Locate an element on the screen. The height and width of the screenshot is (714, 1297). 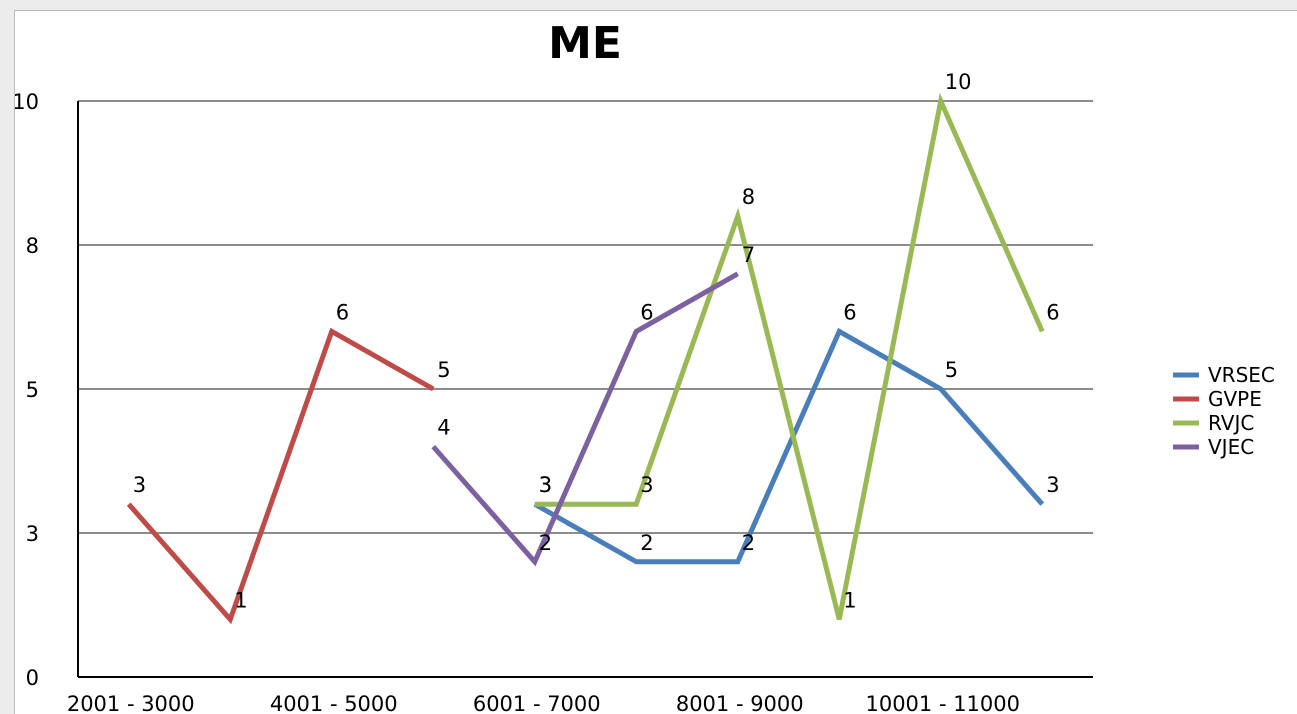
chart-title: ME is located at coordinates (585, 43).